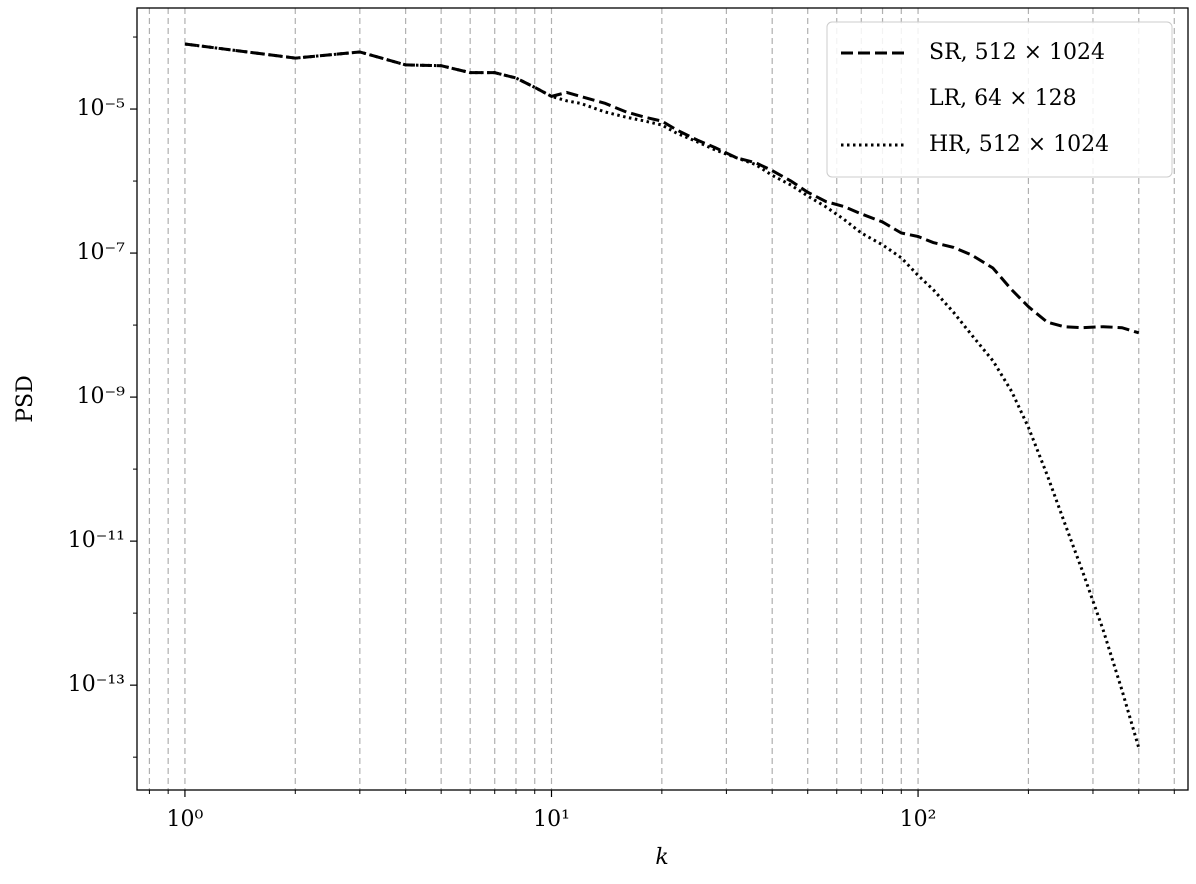 This screenshot has height=884, width=1196. What do you see at coordinates (101, 108) in the screenshot?
I see `y-tick-label: 10⁻⁵` at bounding box center [101, 108].